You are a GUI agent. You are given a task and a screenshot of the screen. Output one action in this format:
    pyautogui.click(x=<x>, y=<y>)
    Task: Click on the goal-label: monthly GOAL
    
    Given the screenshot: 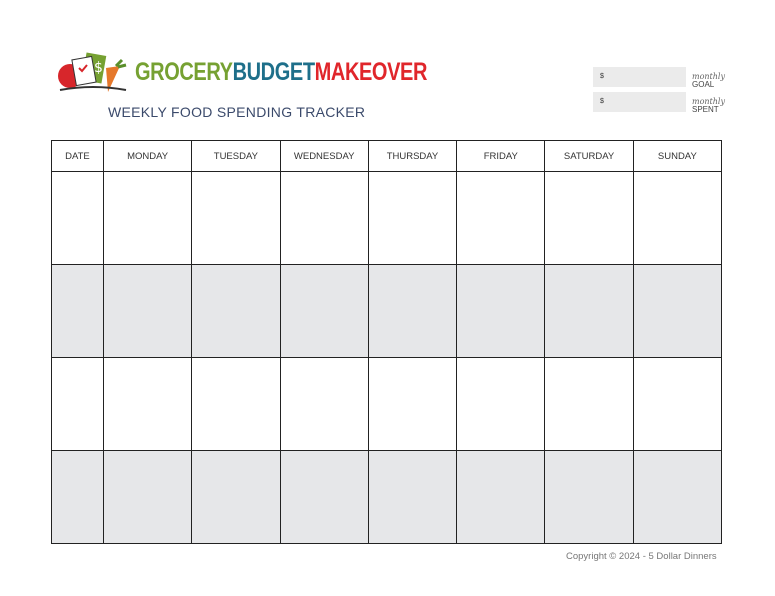 What is the action you would take?
    pyautogui.click(x=708, y=81)
    